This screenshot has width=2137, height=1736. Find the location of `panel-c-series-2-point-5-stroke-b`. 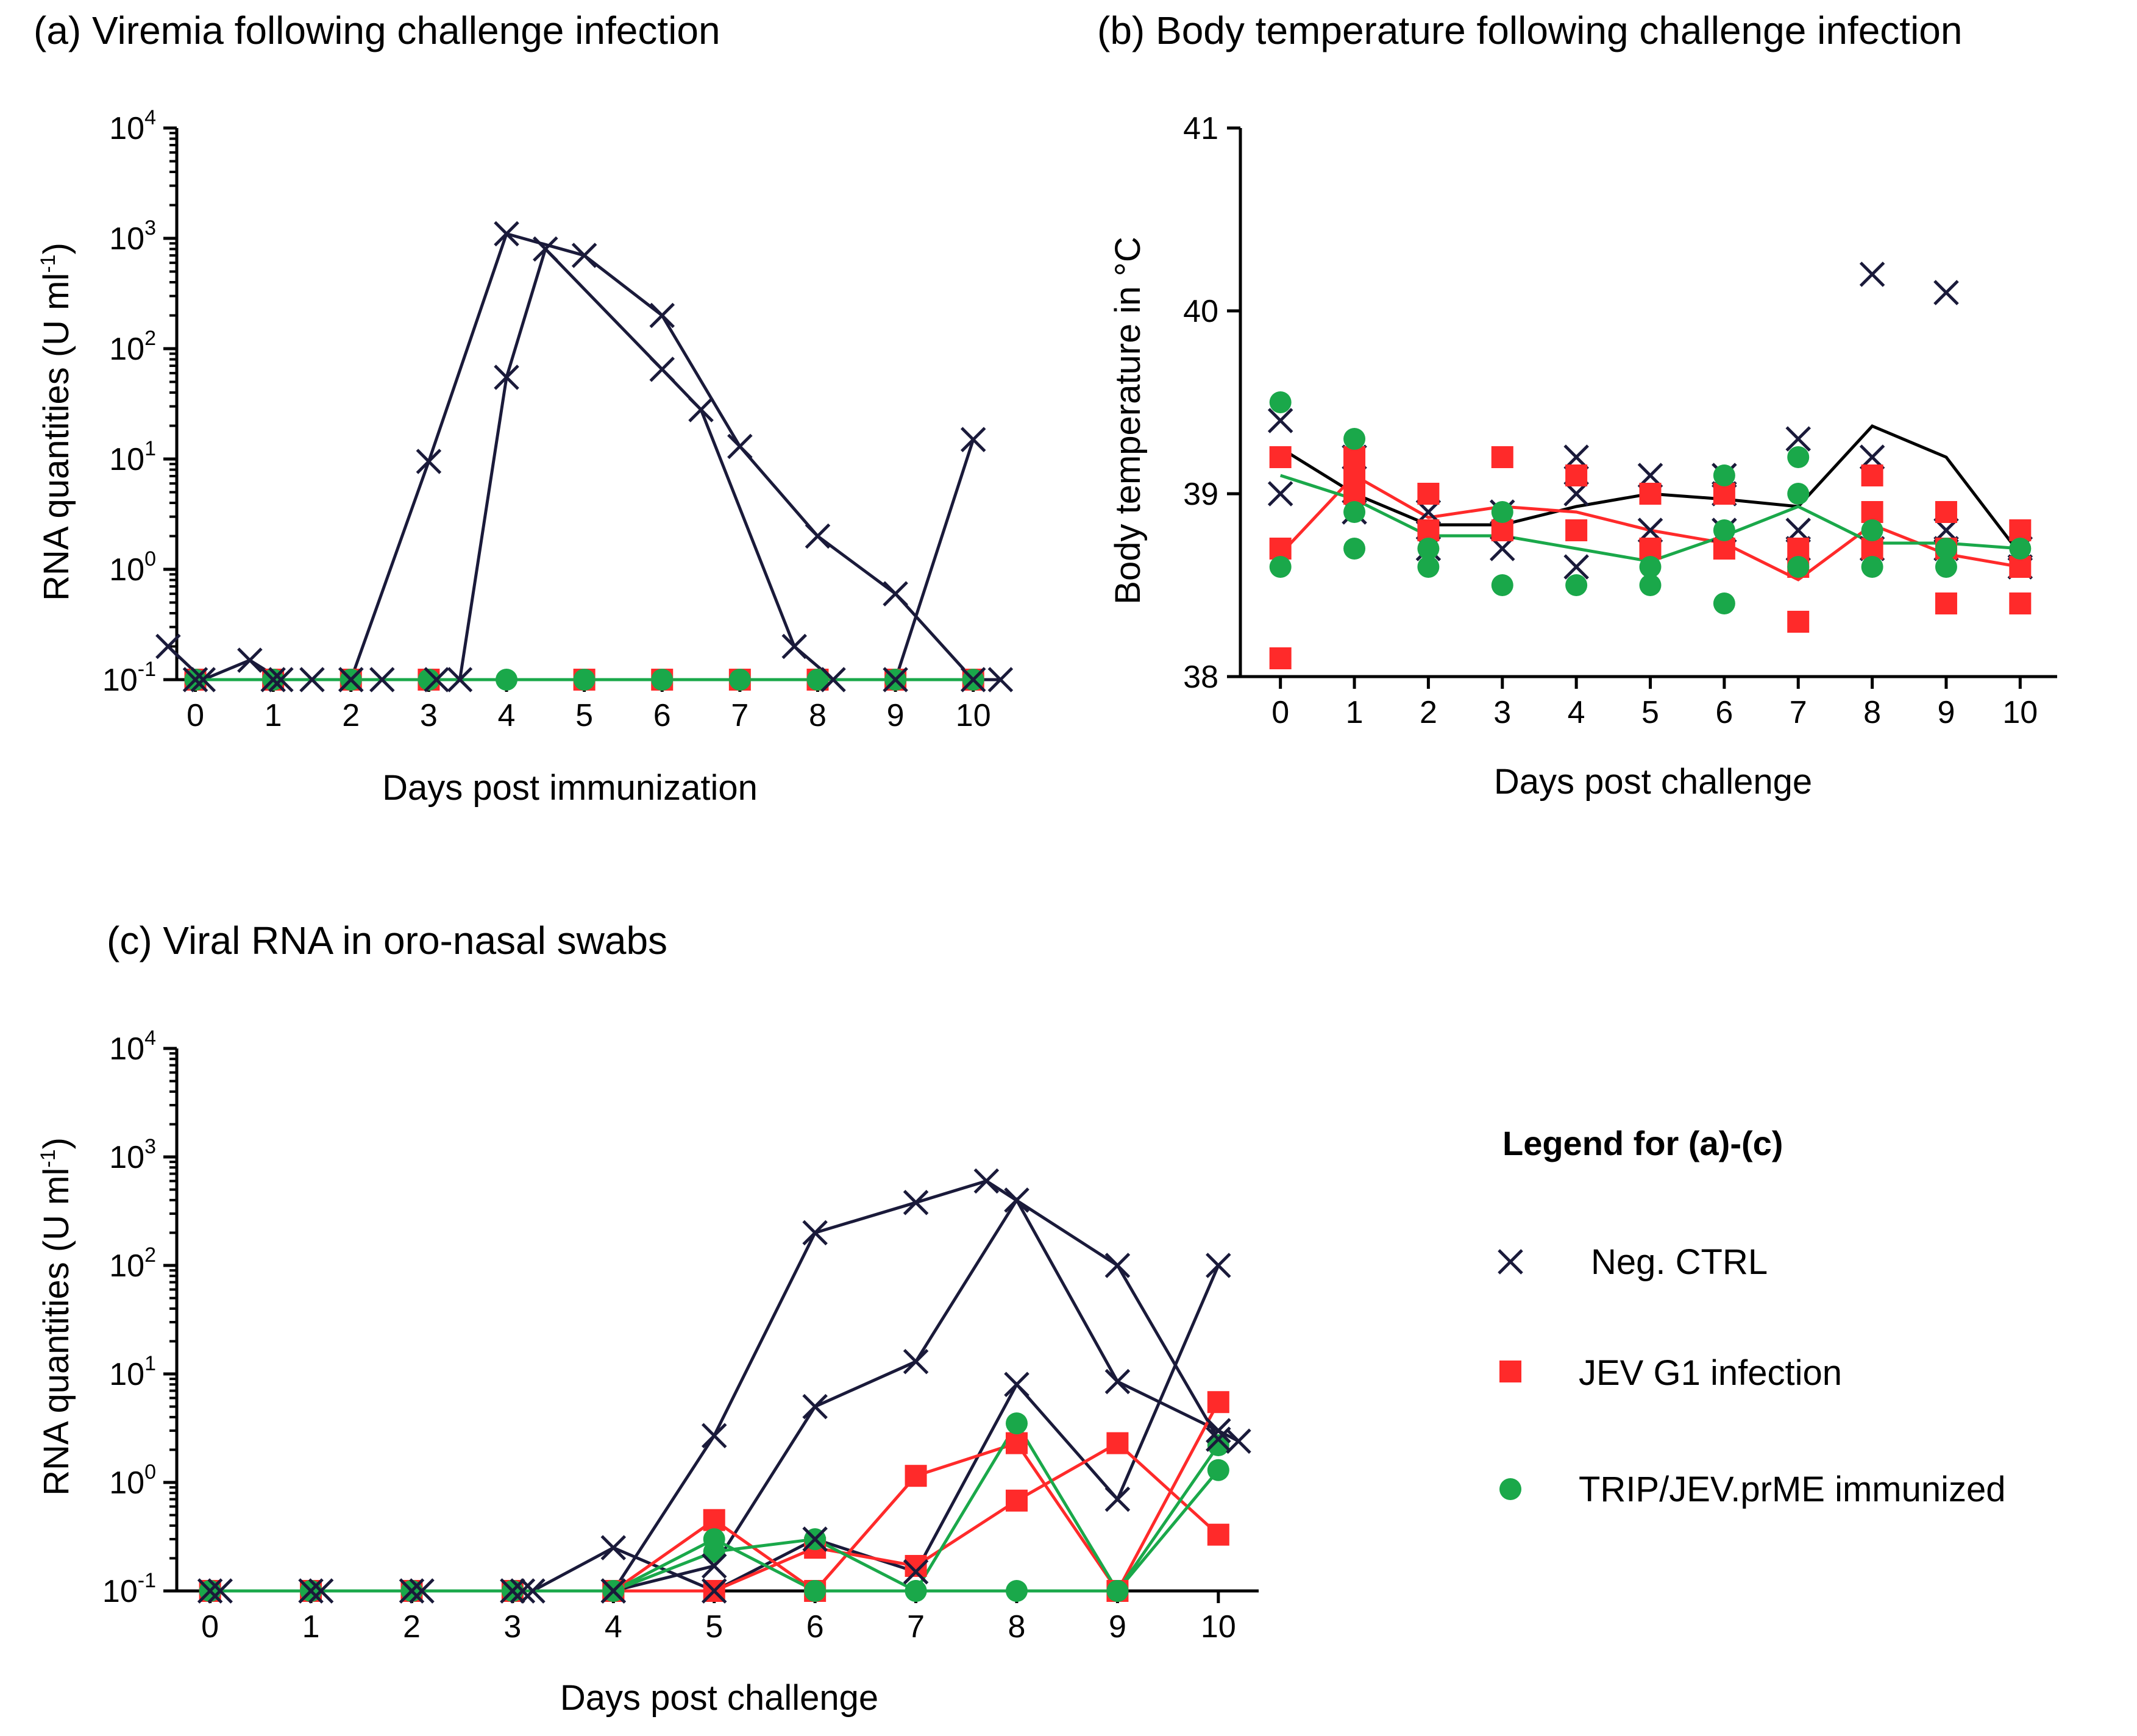

panel-c-series-2-point-5-stroke-b is located at coordinates (1016, 1384).